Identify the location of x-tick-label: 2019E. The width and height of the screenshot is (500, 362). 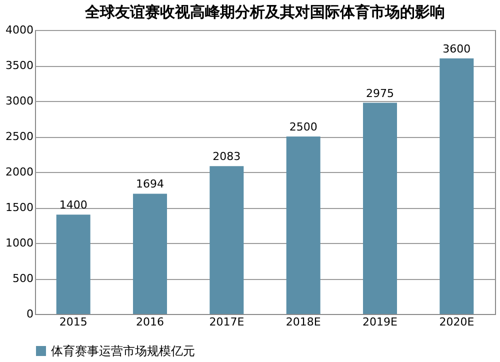
(380, 322).